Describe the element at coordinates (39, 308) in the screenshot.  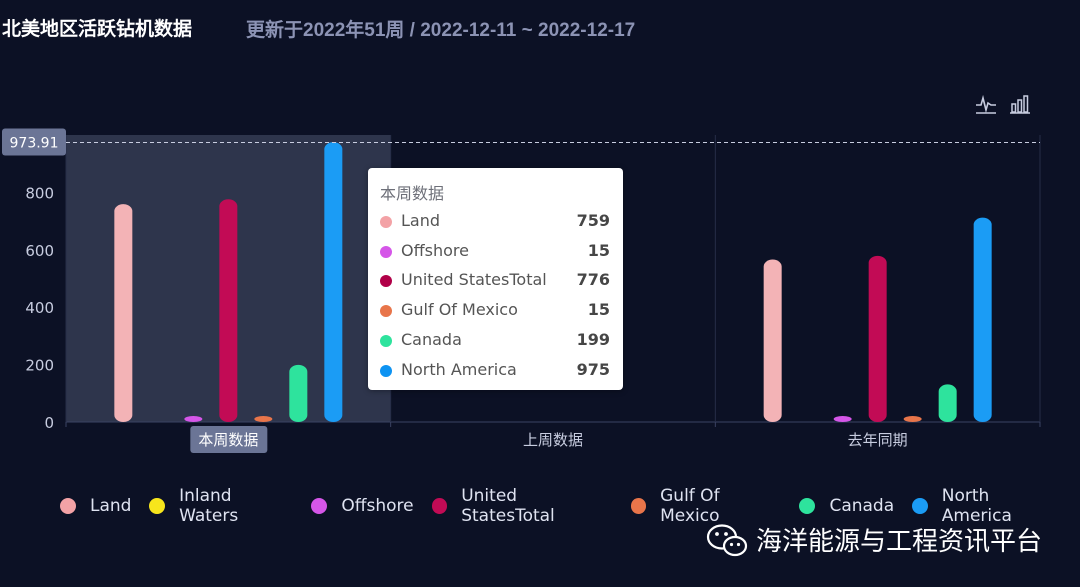
I see `y-tick-label: 400` at that location.